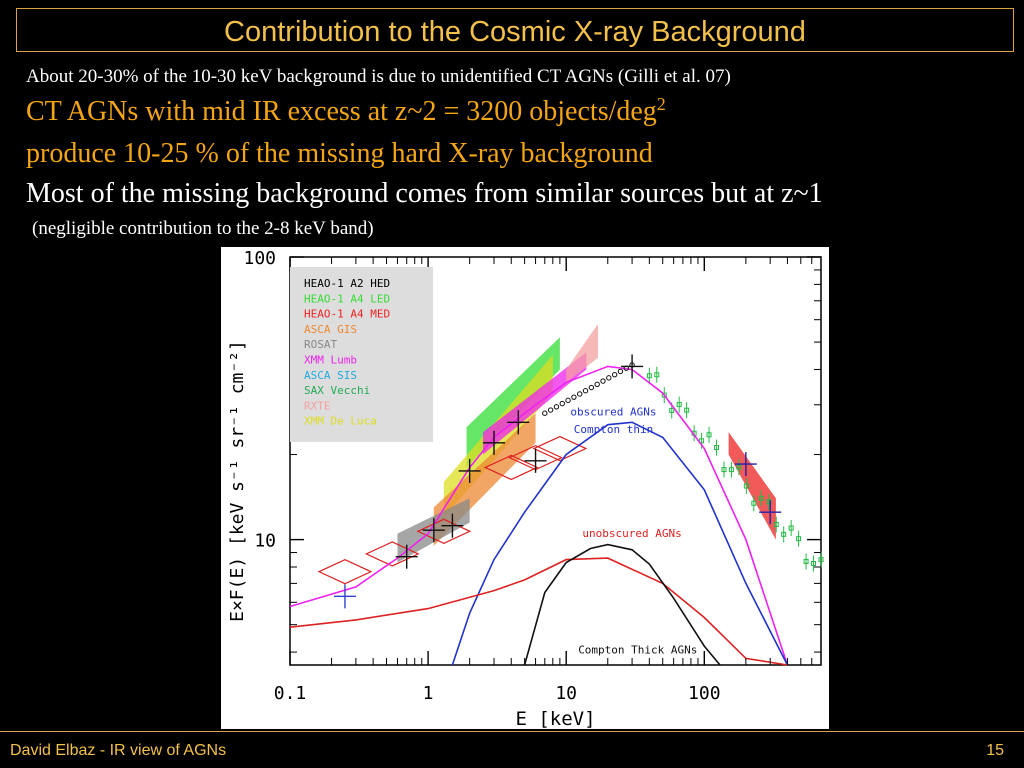  Describe the element at coordinates (555, 718) in the screenshot. I see `x-axis-label: E [keV]` at that location.